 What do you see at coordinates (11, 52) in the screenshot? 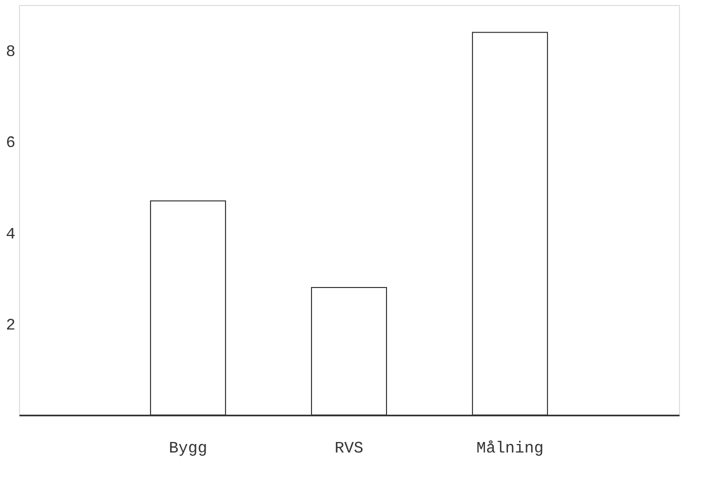
I see `y-tick-label: 8` at bounding box center [11, 52].